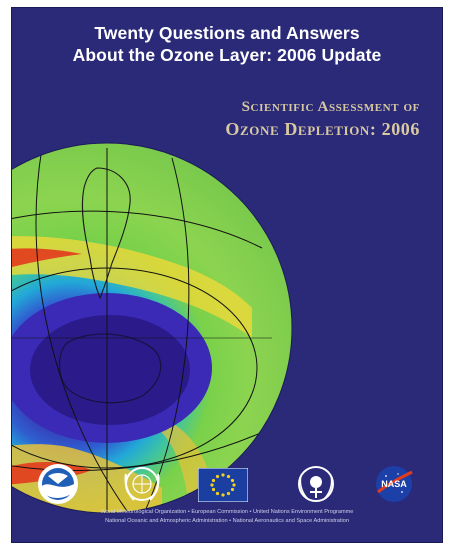  I want to click on nasa-logo-icon: NASA, so click(394, 484).